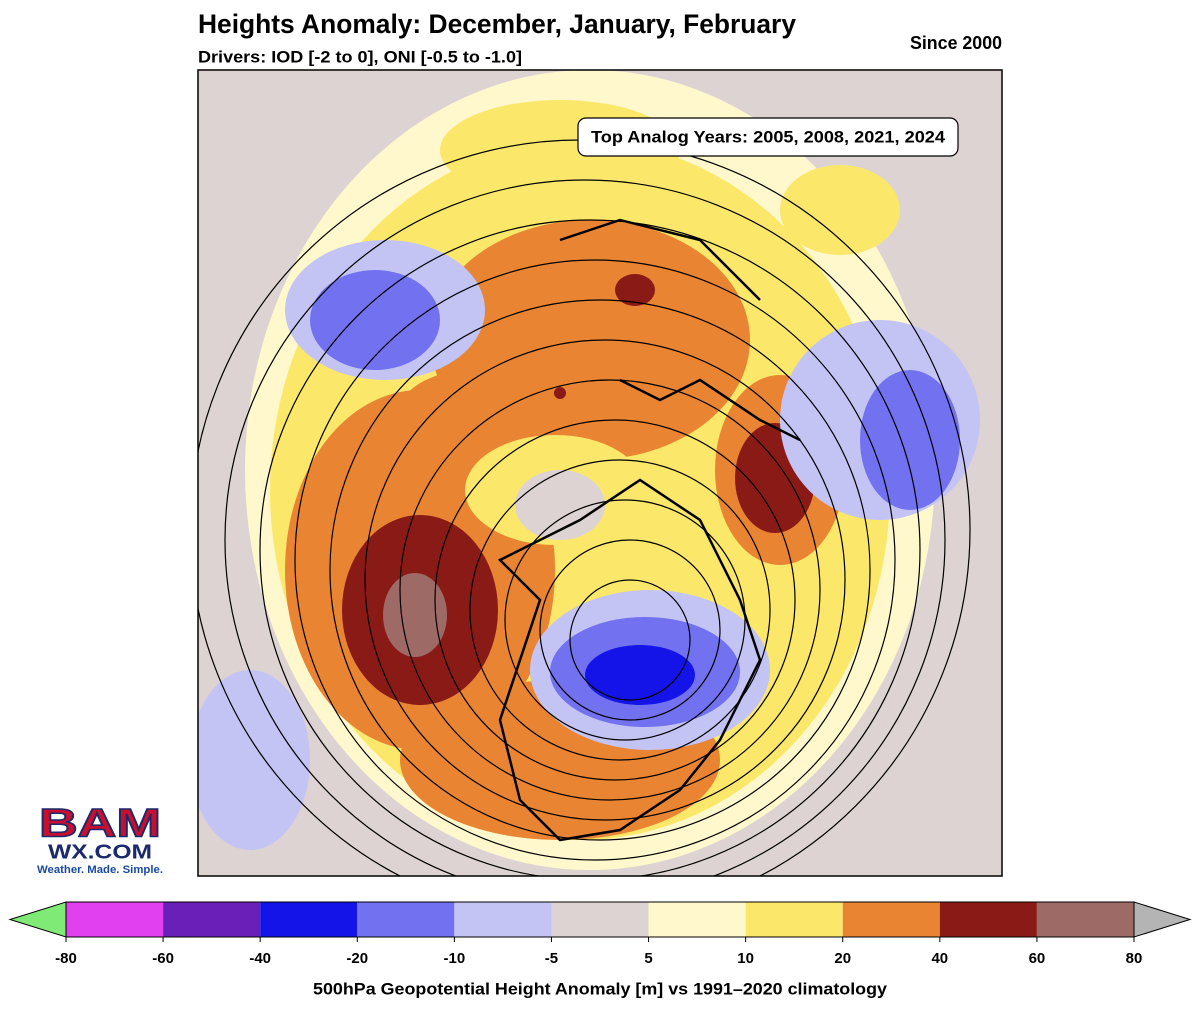  I want to click on colorbar-tick-label: -60, so click(163, 958).